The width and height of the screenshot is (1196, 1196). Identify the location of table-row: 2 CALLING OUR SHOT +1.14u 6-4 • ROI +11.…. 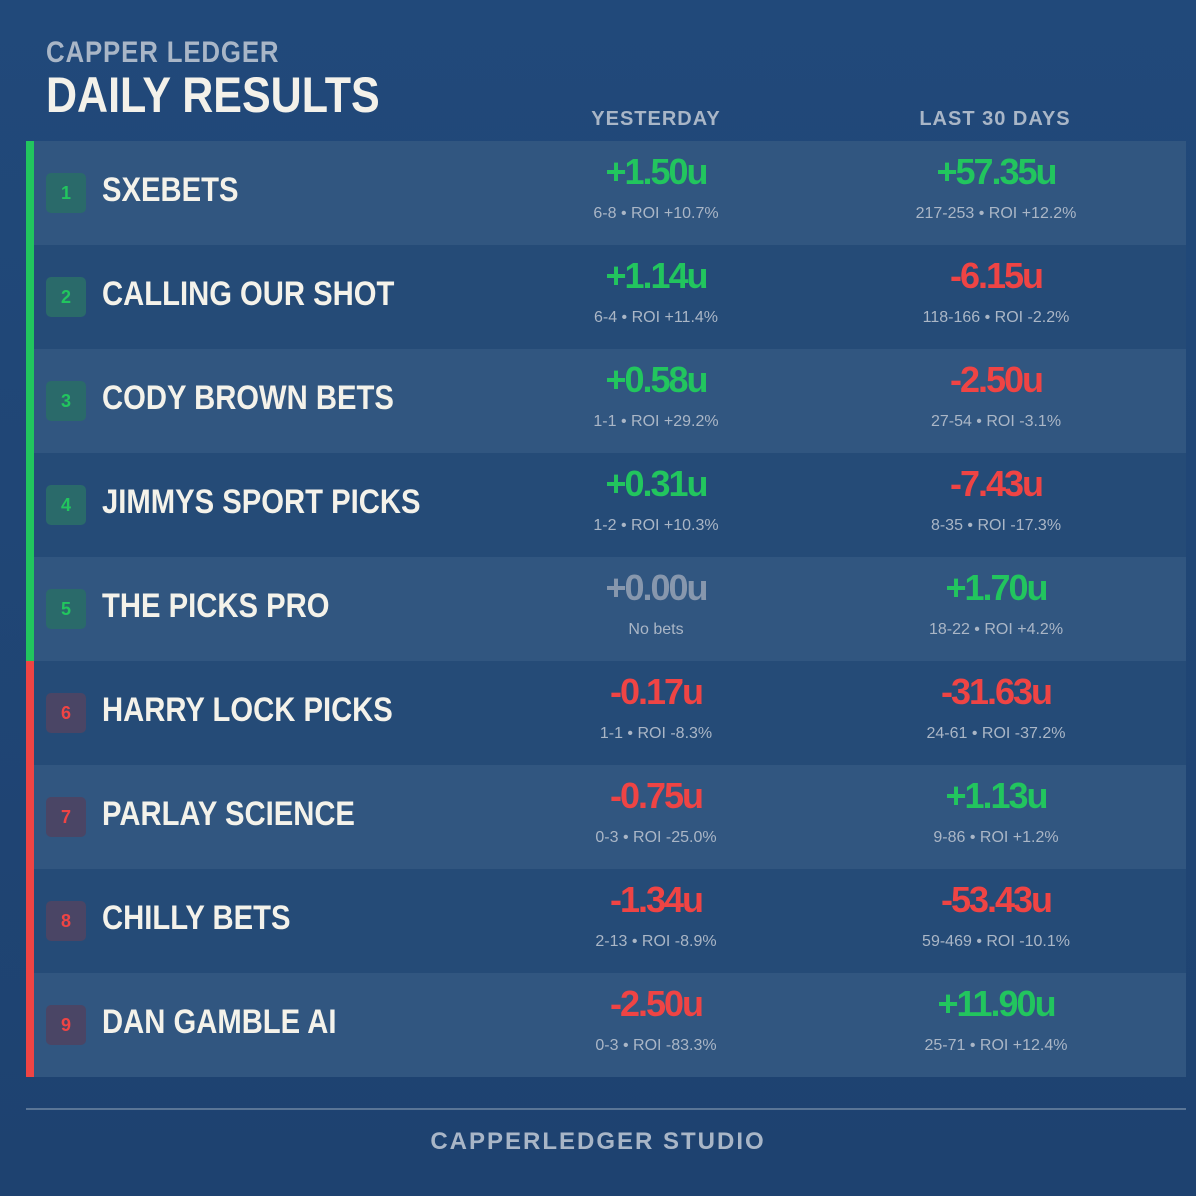
(606, 297).